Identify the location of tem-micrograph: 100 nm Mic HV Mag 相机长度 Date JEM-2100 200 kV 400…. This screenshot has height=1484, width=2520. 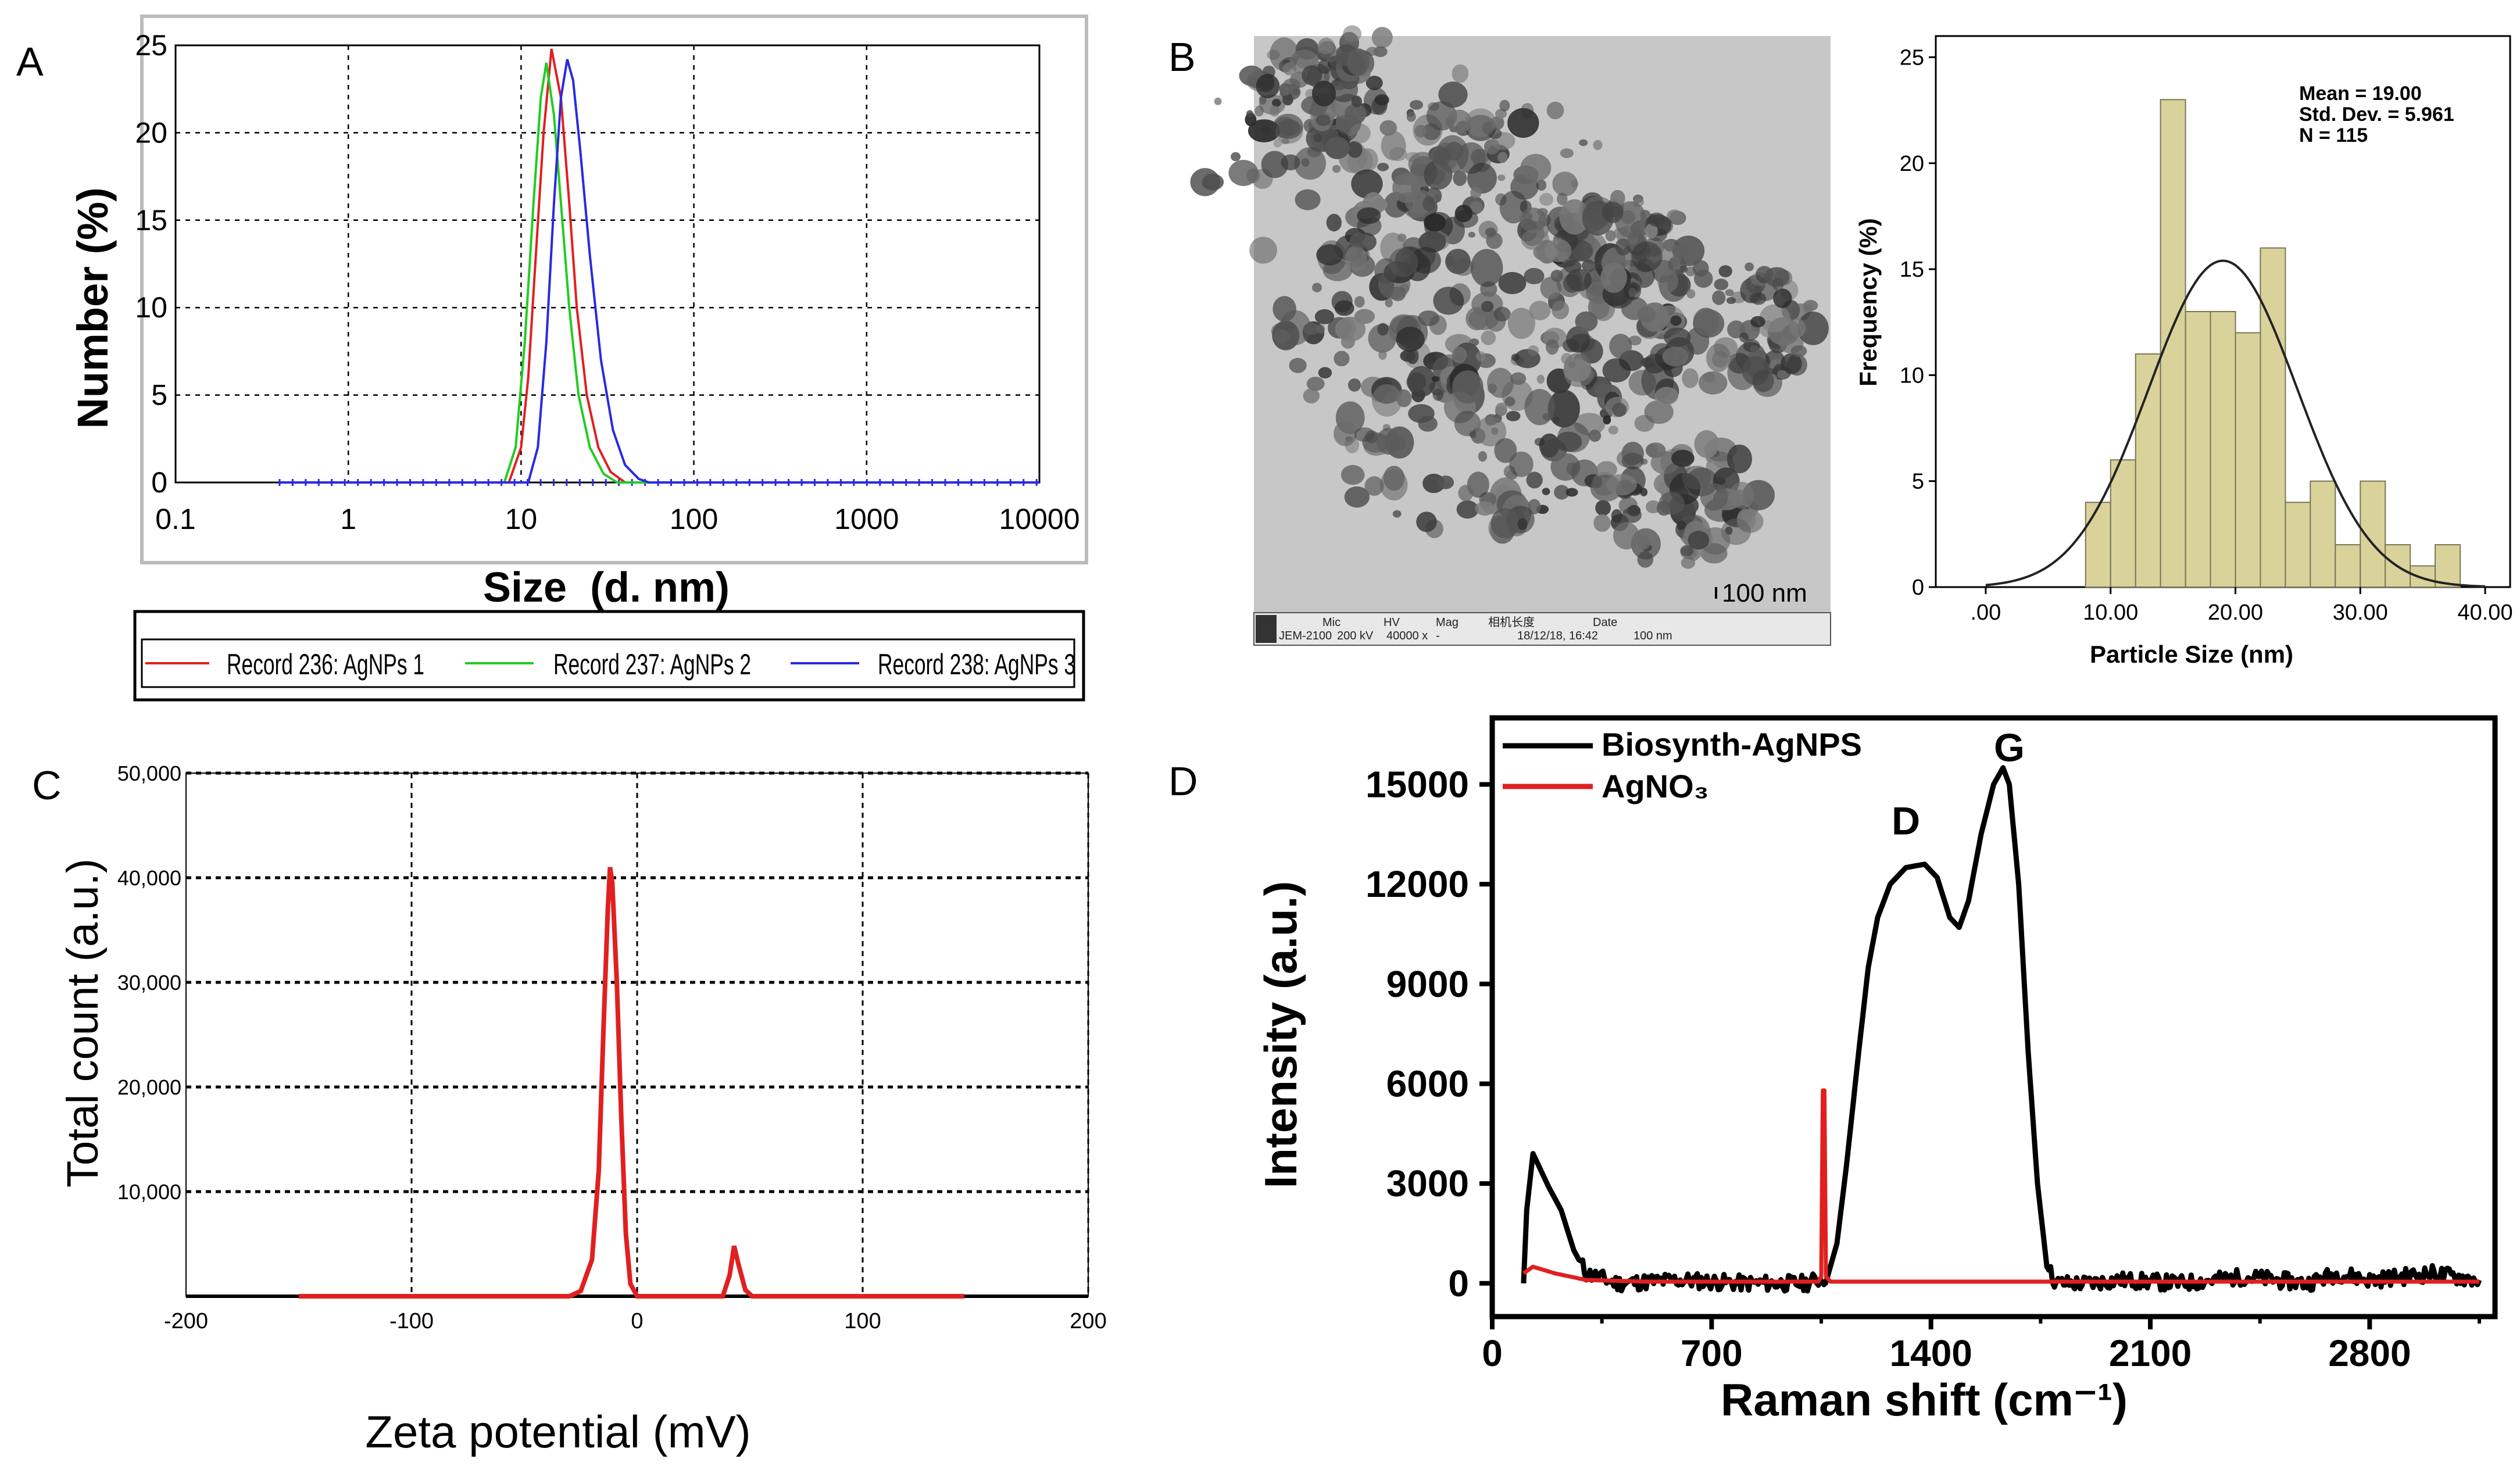
(1511, 335).